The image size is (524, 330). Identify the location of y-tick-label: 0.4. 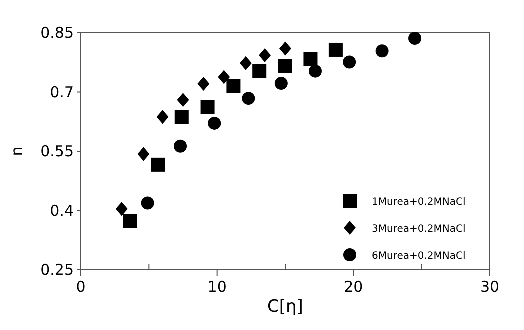
(62, 211).